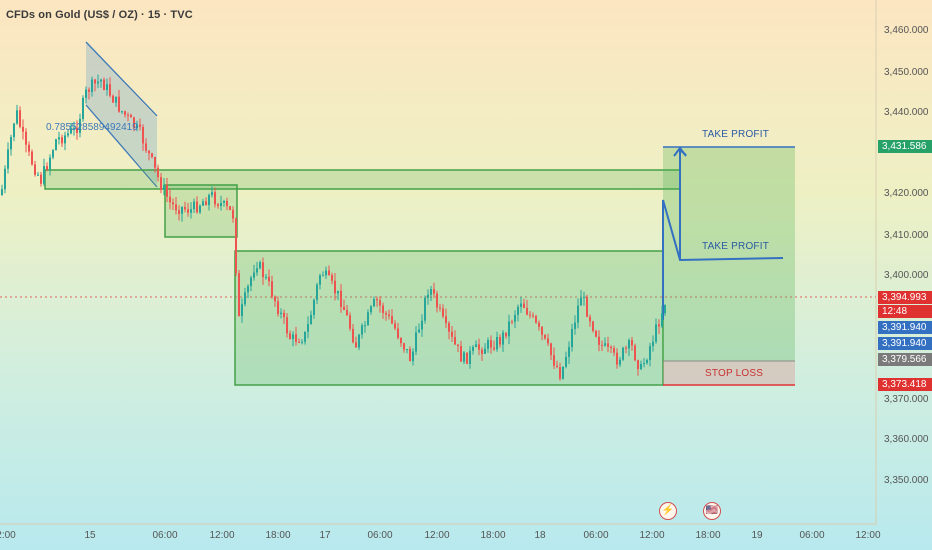 This screenshot has width=932, height=550. What do you see at coordinates (325, 535) in the screenshot?
I see `x-tick: 17` at bounding box center [325, 535].